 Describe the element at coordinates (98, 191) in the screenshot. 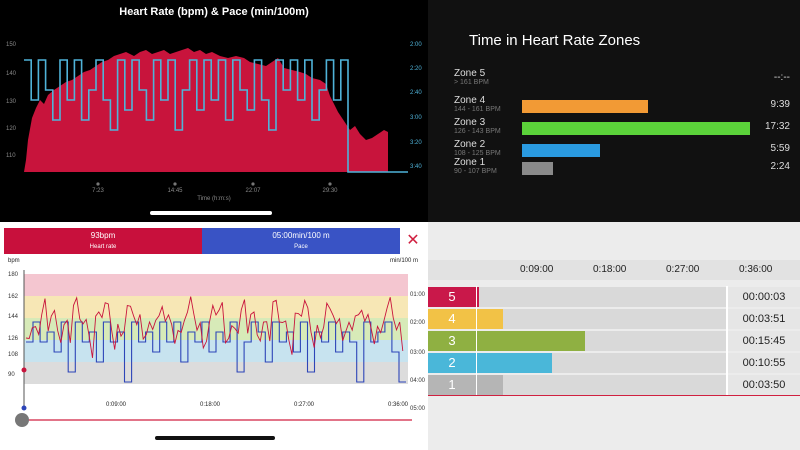

I see `x-axis-tick: 7:23` at that location.